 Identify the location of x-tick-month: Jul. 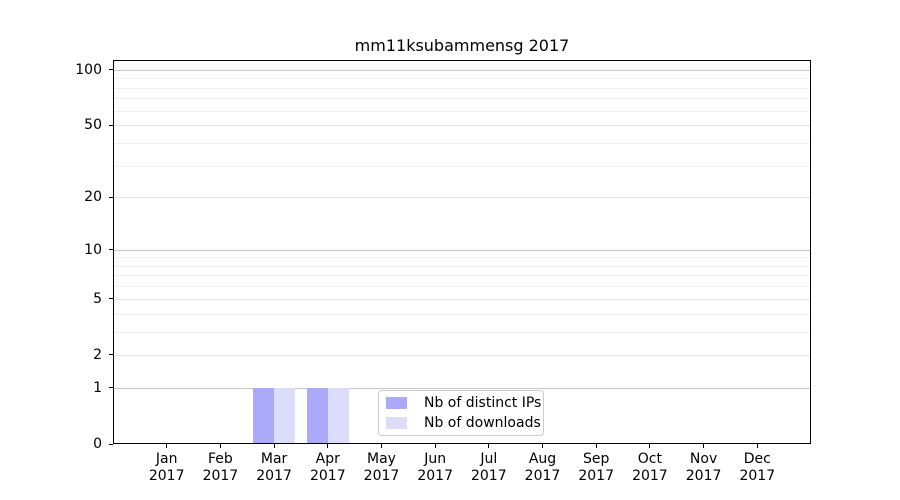
(489, 459).